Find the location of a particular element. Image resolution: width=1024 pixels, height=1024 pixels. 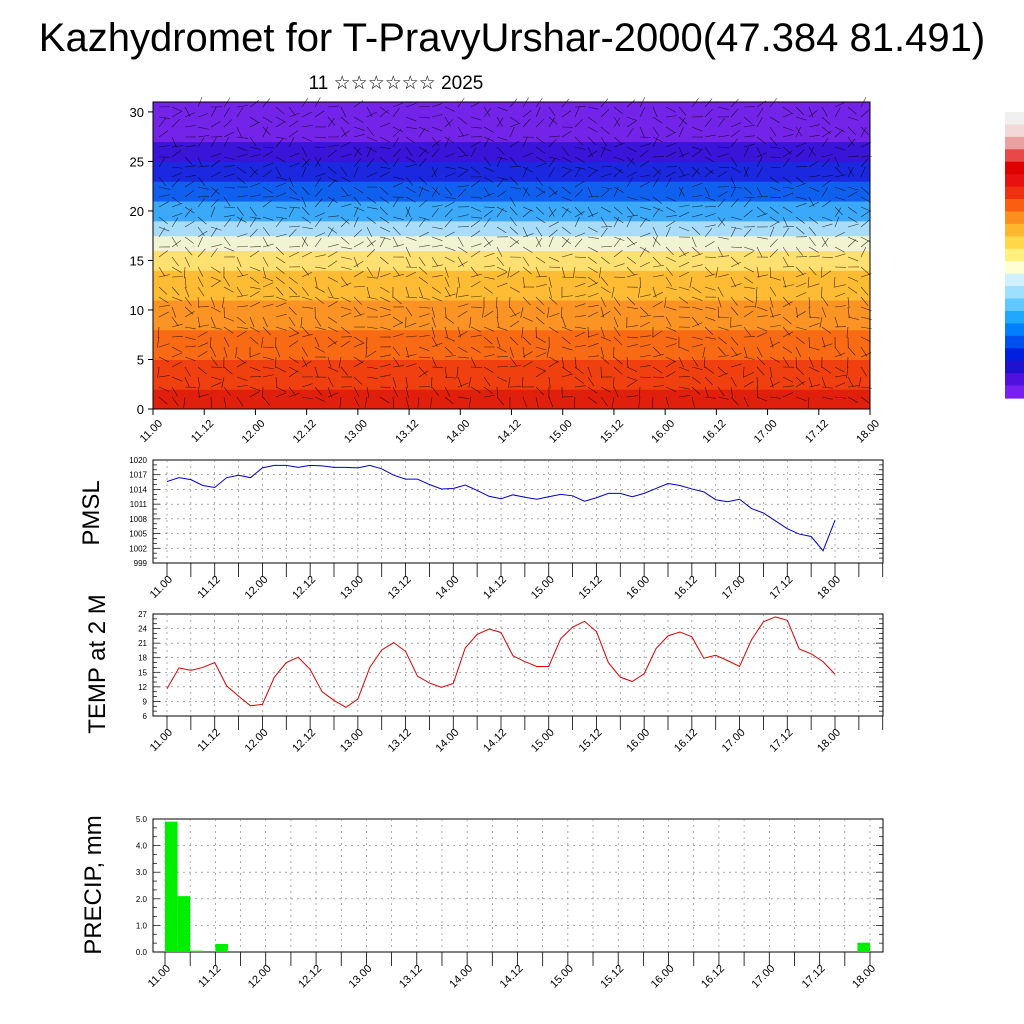

time-tick-label: 17.12 is located at coordinates (817, 432).